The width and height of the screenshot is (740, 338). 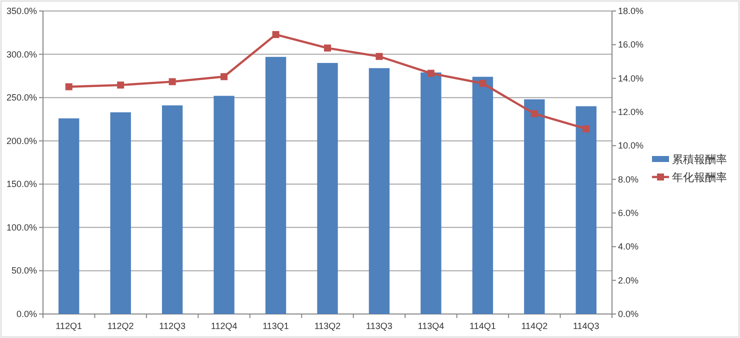 What do you see at coordinates (24, 271) in the screenshot?
I see `y-tick-label: 50.0%` at bounding box center [24, 271].